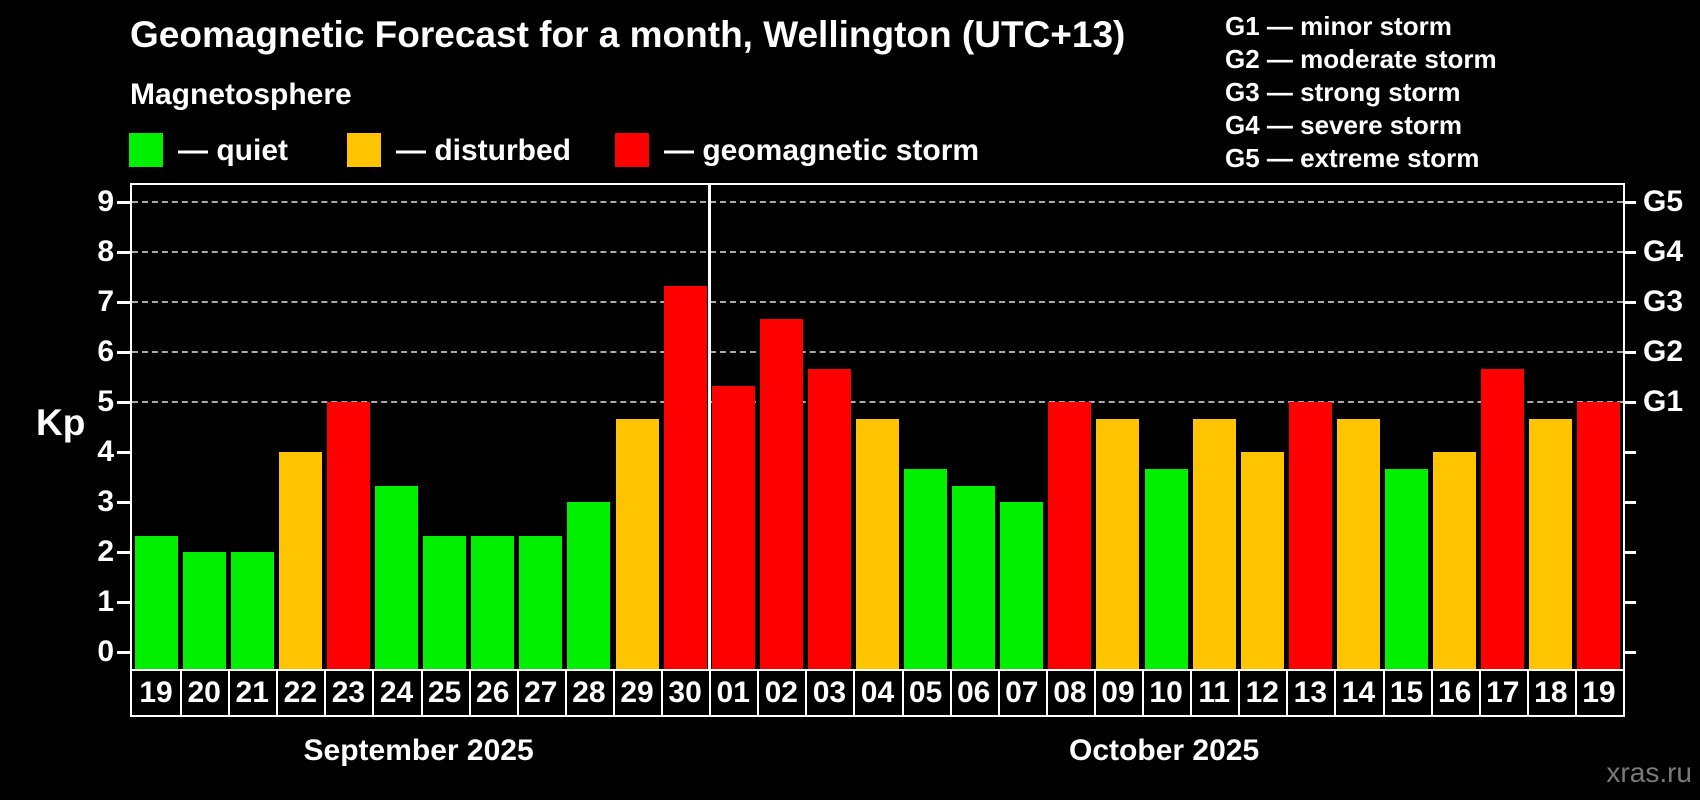  I want to click on g-scale-legend-g5: G5 — extreme storm, so click(1352, 158).